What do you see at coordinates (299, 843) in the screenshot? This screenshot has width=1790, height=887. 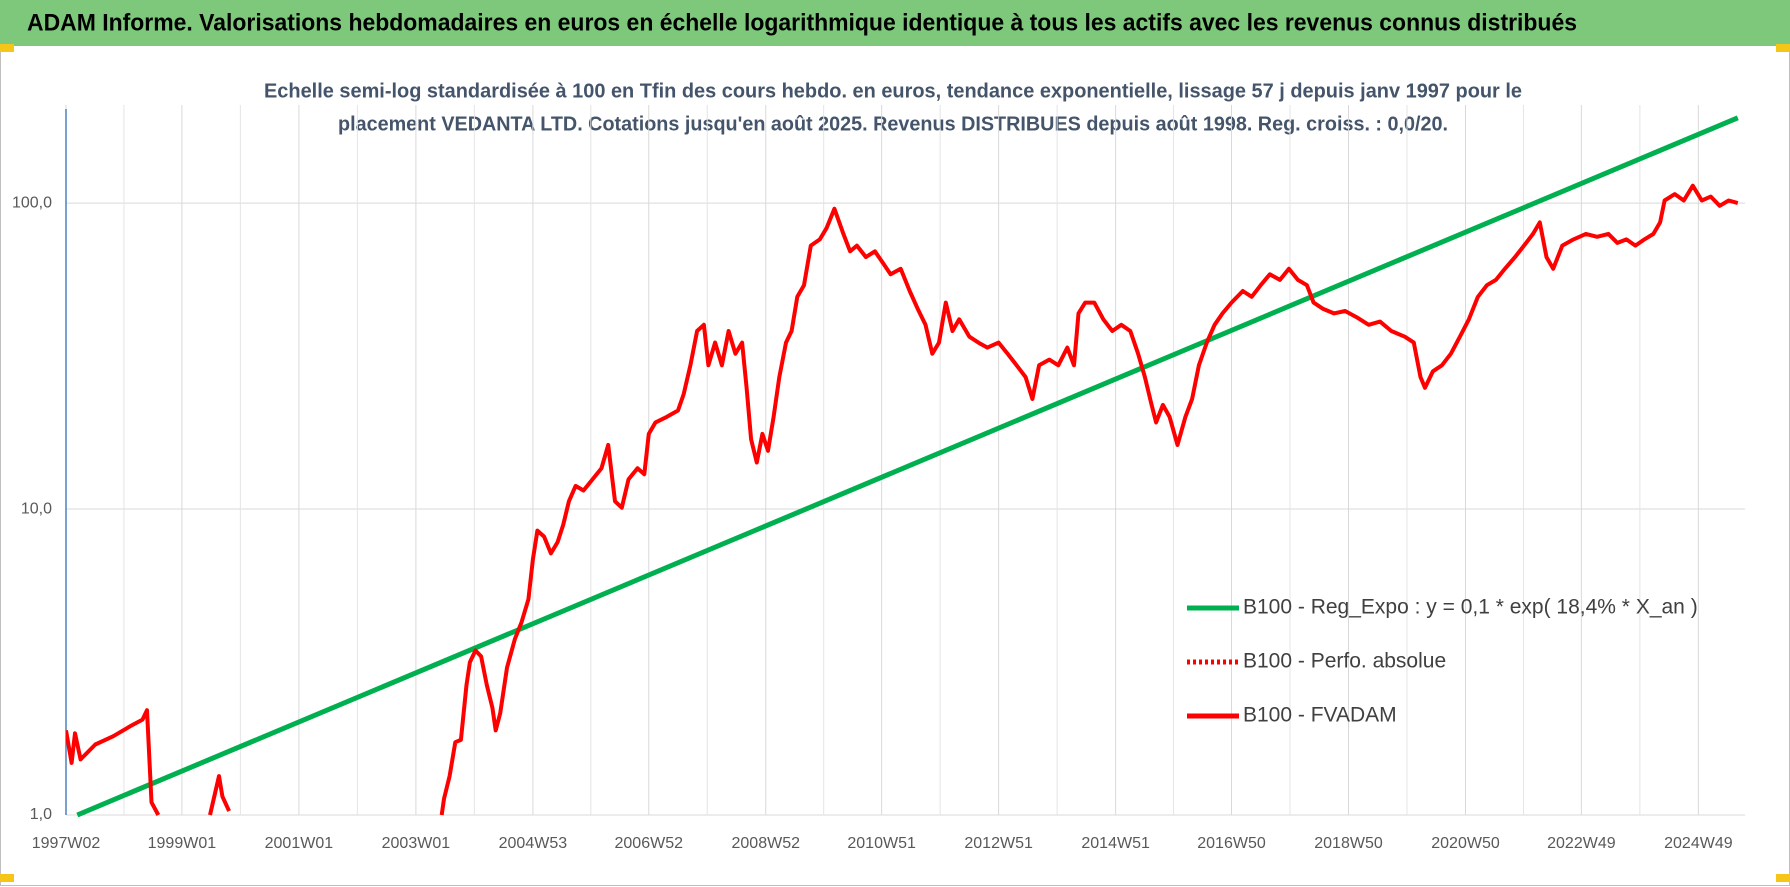 I see `x-tick-label: 2001W01` at bounding box center [299, 843].